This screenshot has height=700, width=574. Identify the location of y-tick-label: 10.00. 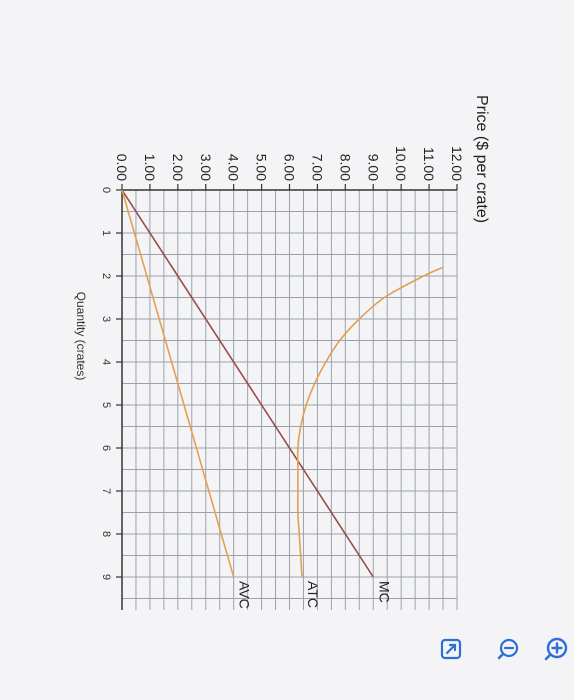
(401, 163).